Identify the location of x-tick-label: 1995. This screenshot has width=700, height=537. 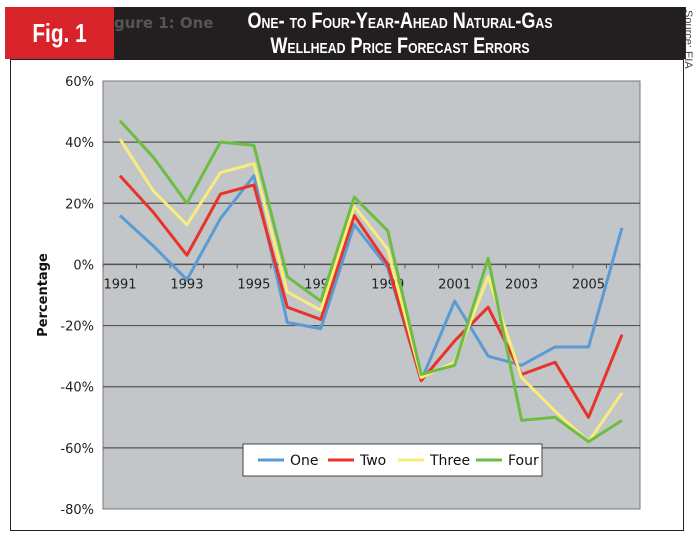
(253, 284).